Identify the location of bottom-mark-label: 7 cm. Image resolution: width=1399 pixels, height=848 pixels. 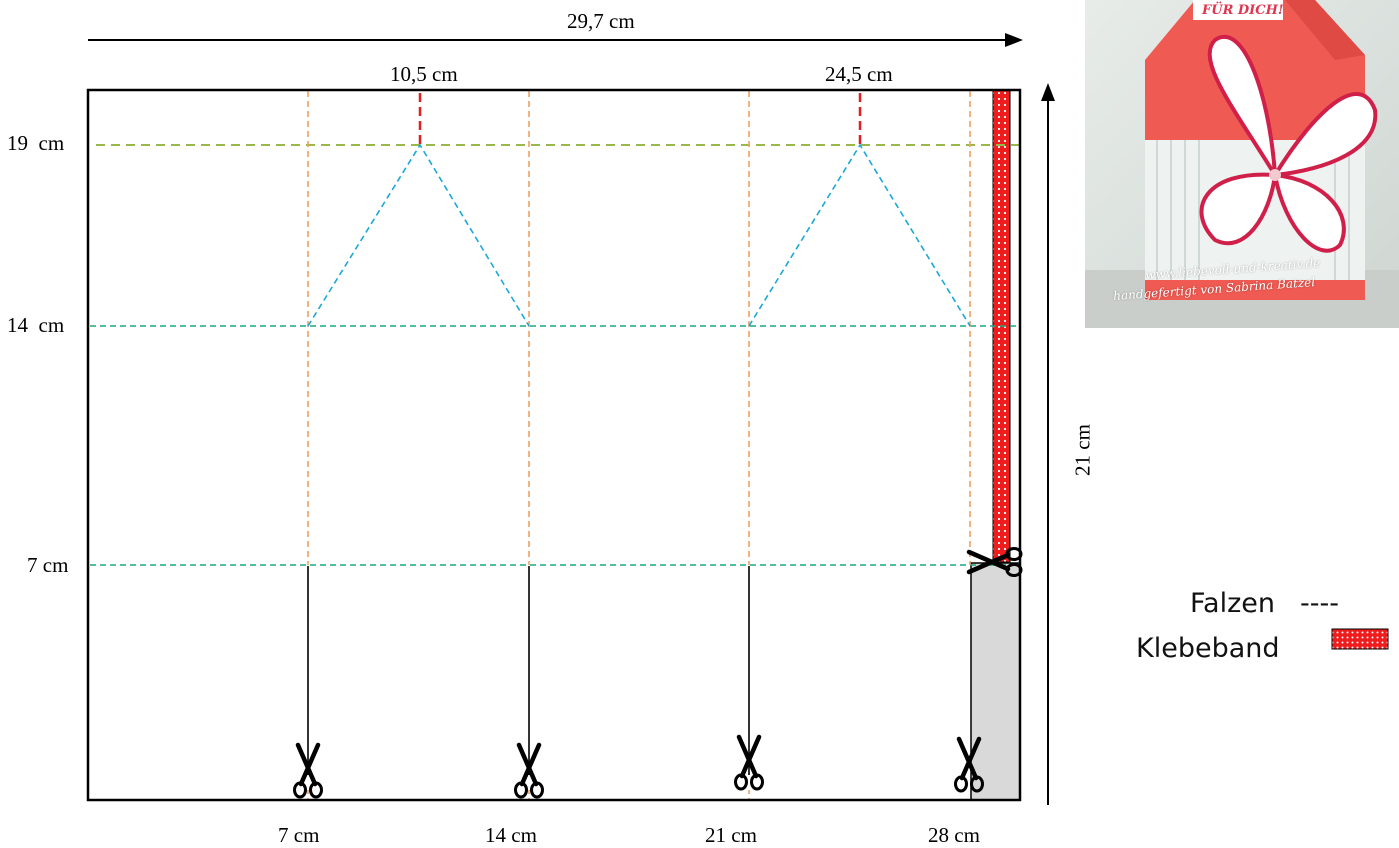
(299, 835).